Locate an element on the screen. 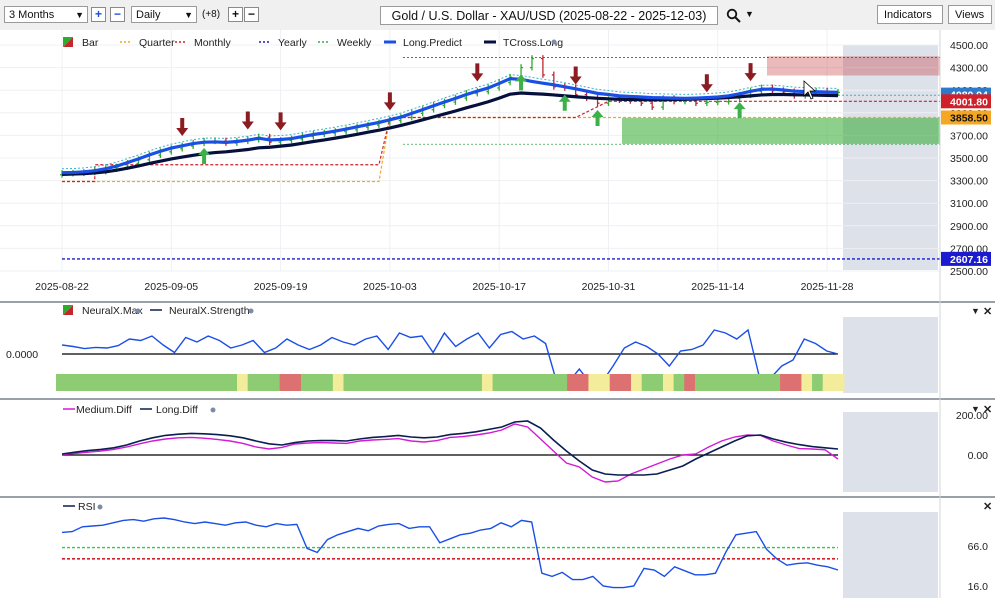  diff-panel: 200.00 0.00 Medium.Diff Long.Diff ▼ ✕ is located at coordinates (526, 448).